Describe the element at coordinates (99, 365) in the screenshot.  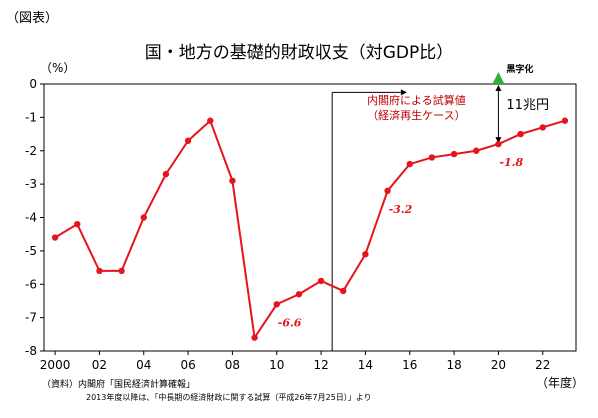
I see `x-tick-label: 02` at that location.